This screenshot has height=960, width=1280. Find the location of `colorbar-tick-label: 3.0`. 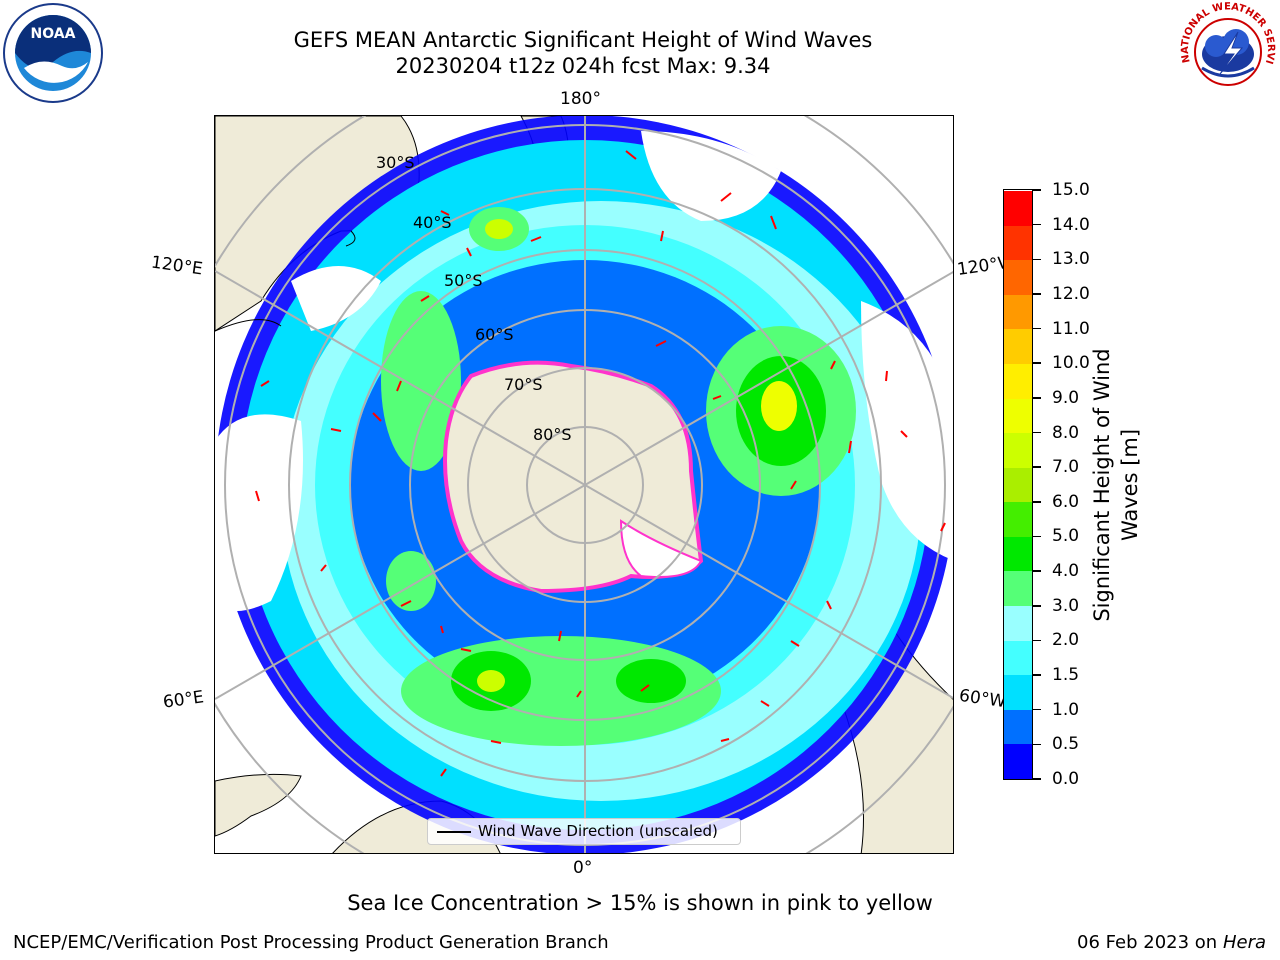

colorbar-tick-label: 3.0 is located at coordinates (1066, 605).